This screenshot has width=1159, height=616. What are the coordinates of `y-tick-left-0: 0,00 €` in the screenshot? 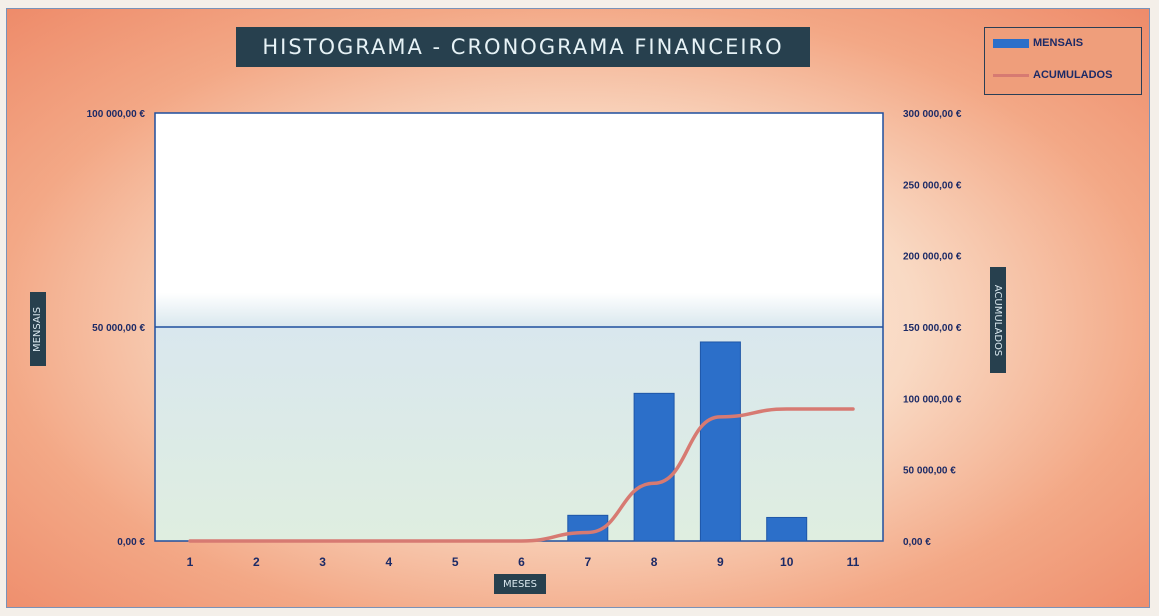 It's located at (131, 542).